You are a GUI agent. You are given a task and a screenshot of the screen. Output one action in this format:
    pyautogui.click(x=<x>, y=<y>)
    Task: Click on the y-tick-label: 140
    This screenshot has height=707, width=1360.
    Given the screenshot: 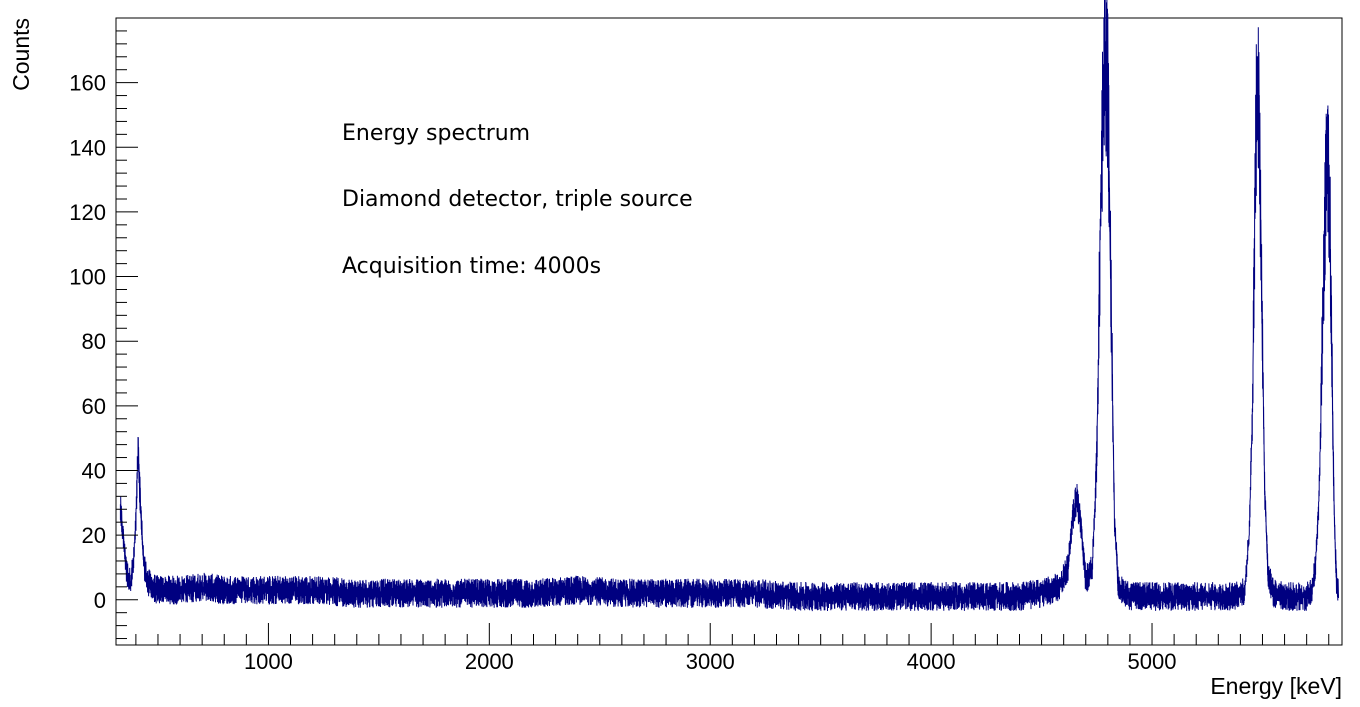 What is the action you would take?
    pyautogui.click(x=87, y=147)
    